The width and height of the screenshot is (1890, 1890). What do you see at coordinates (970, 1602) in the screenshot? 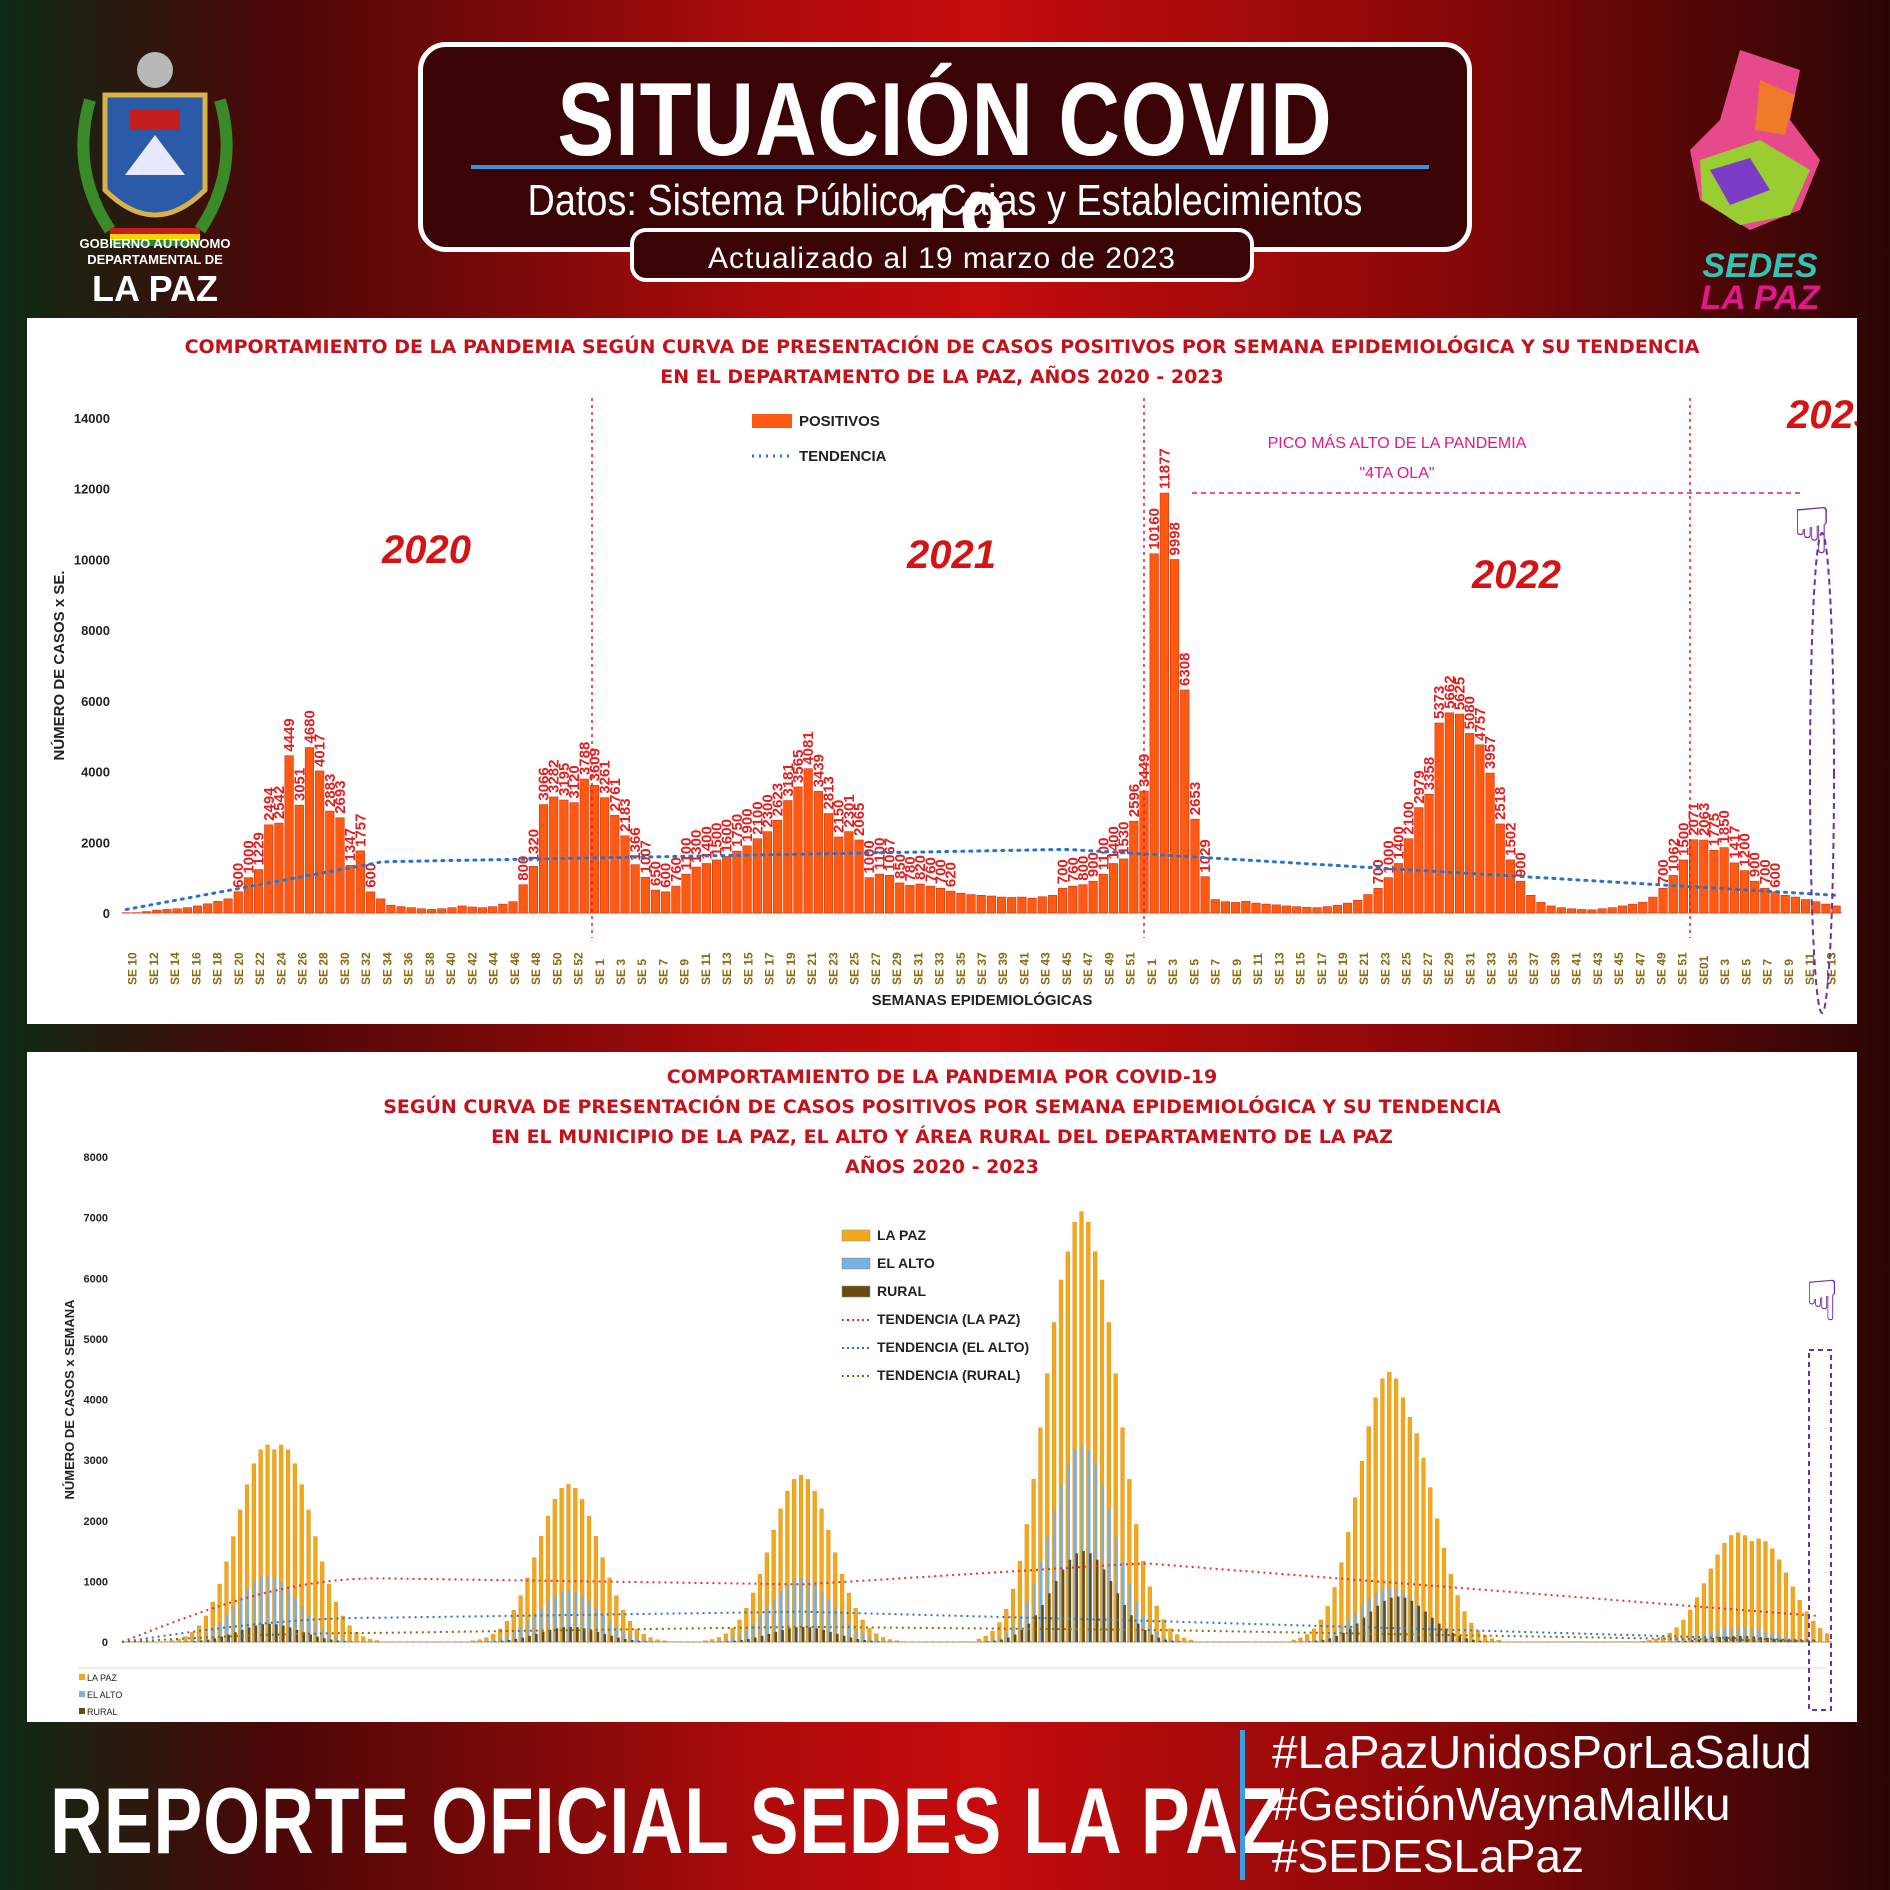
I see `trend-line` at bounding box center [970, 1602].